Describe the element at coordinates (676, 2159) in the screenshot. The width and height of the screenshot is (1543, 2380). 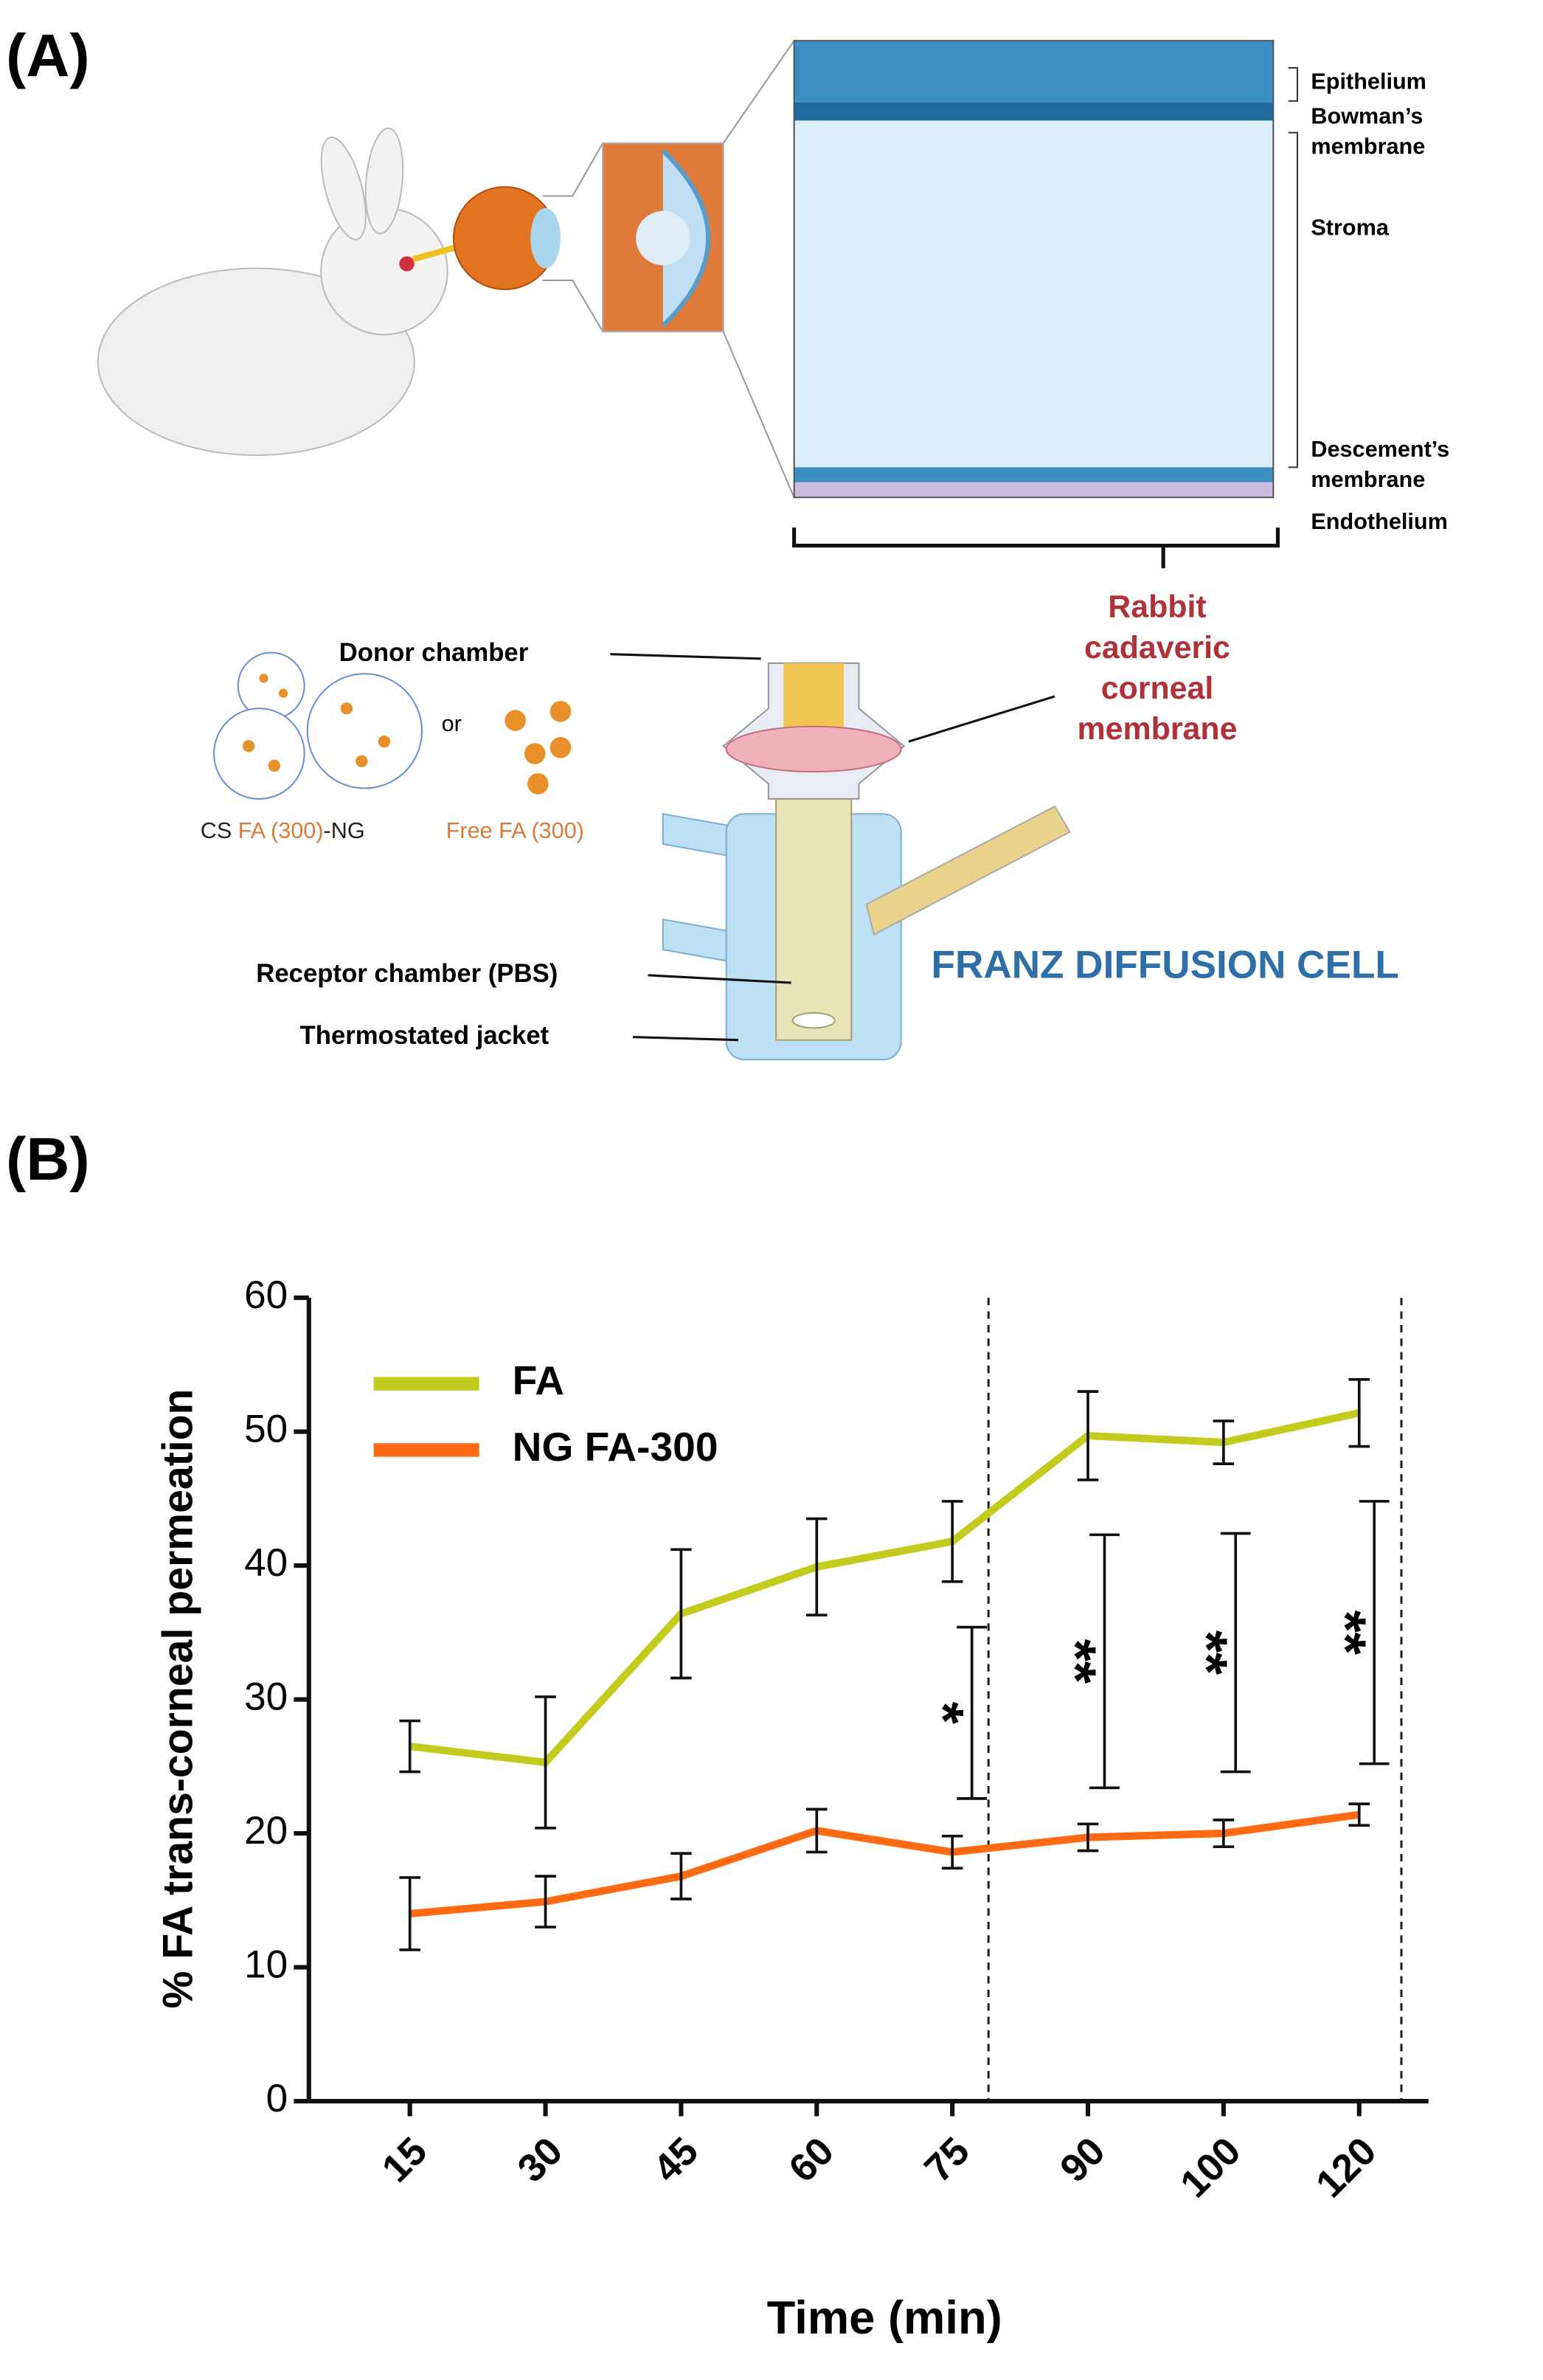
I see `x-tick-label: 45` at that location.